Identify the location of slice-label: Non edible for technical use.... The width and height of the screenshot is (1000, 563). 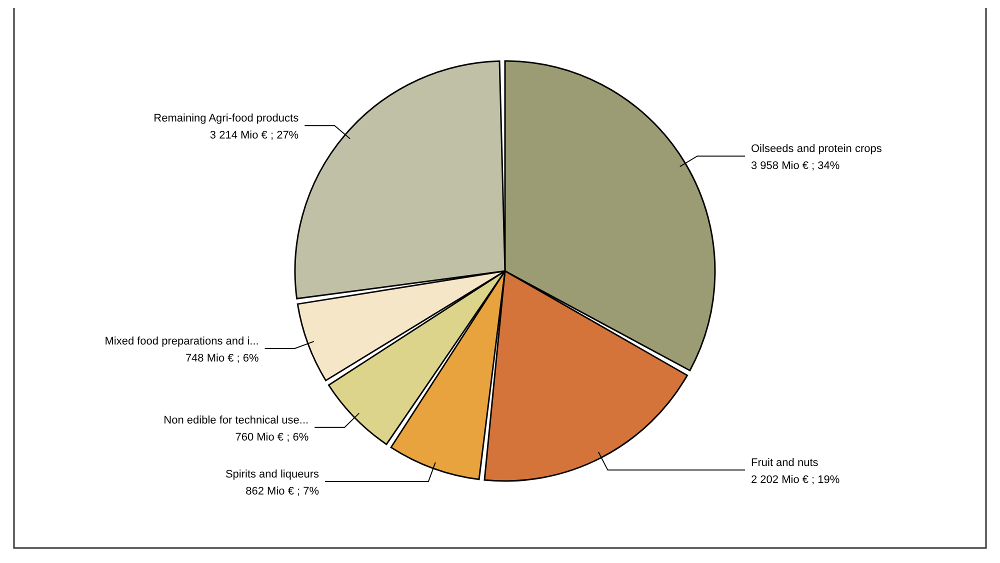
(236, 420).